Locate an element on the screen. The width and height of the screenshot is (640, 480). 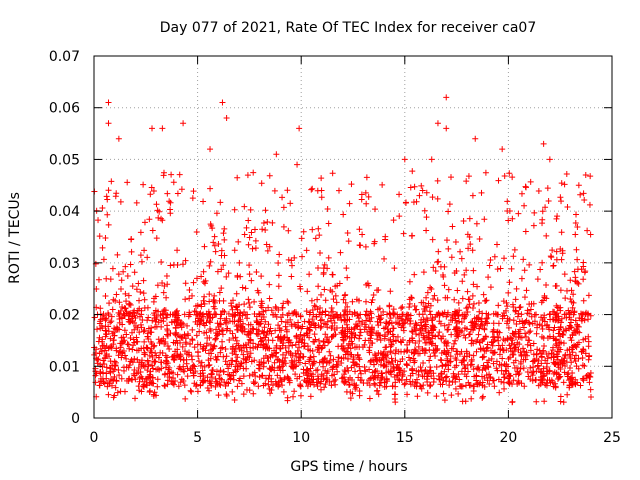
y-tick-label: 0 is located at coordinates (75, 419).